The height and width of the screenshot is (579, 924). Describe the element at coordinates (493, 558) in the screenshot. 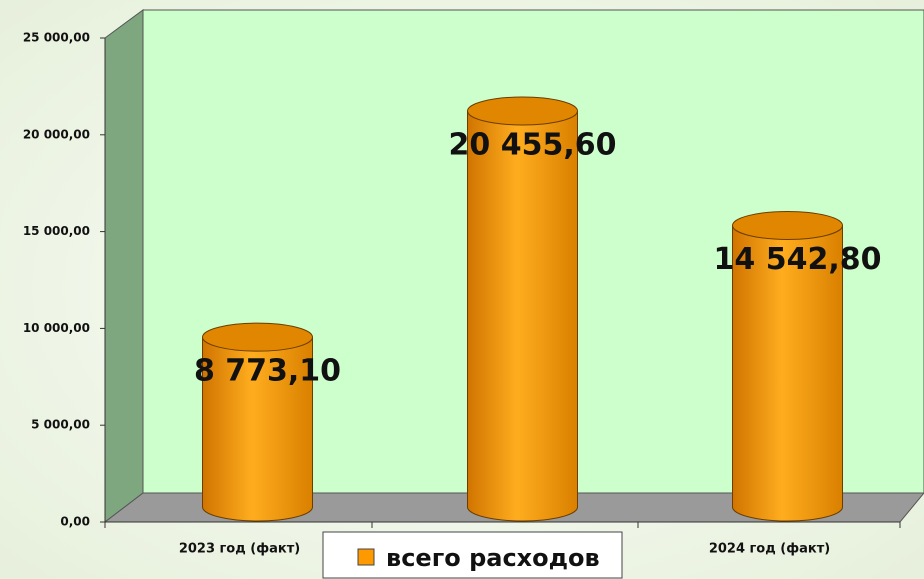

I see `legend-label: всего расходов` at that location.